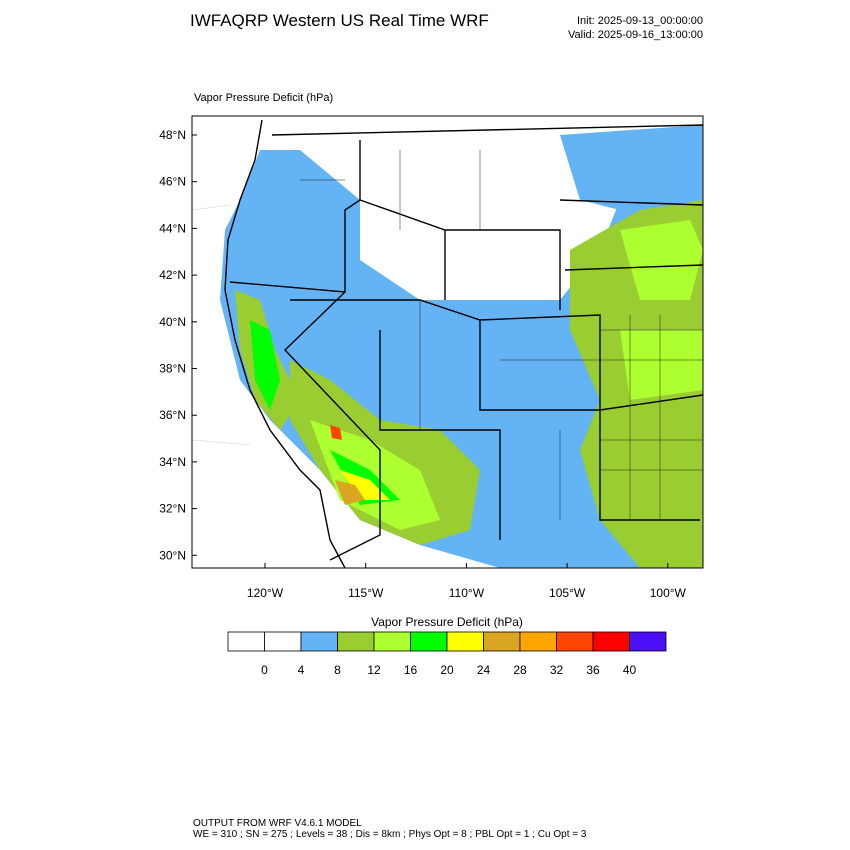 The width and height of the screenshot is (850, 850). I want to click on colorbar-label: 4, so click(301, 670).